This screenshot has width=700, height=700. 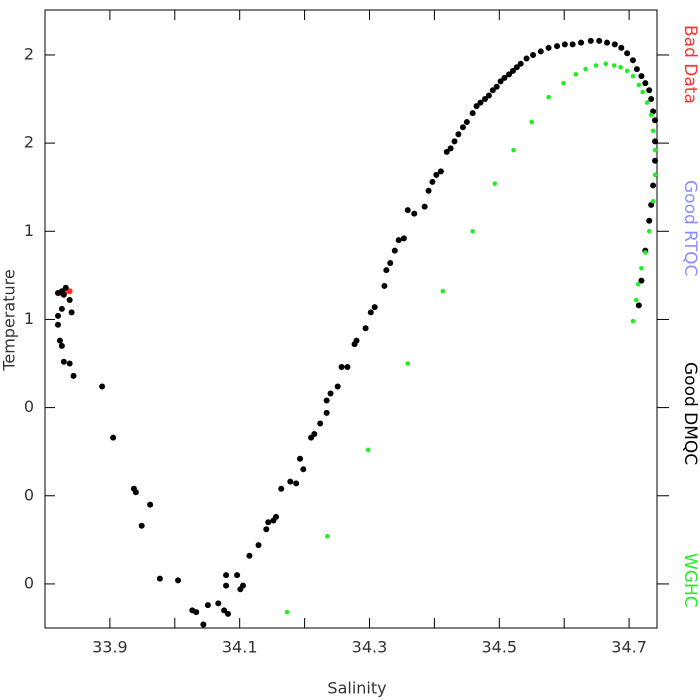 What do you see at coordinates (690, 228) in the screenshot?
I see `legend-label: Good RTQC` at bounding box center [690, 228].